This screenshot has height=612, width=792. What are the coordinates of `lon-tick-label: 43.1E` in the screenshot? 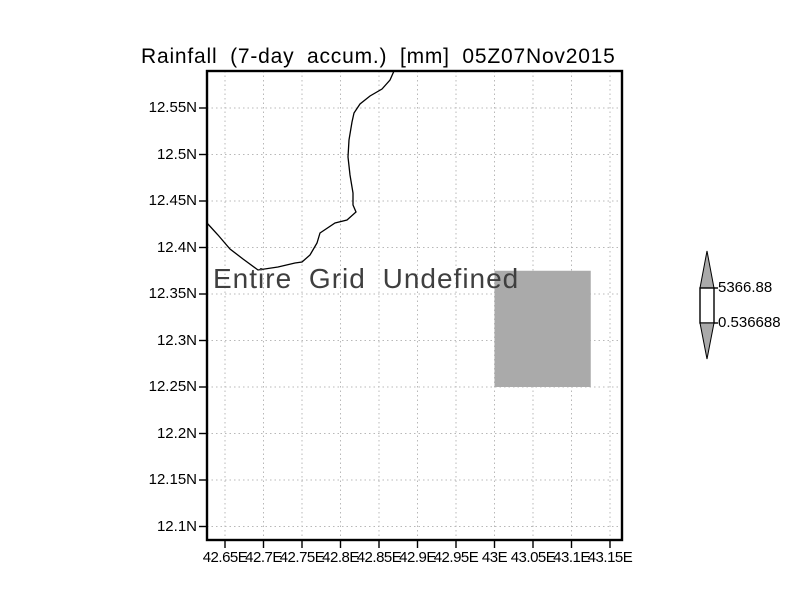 It's located at (571, 557).